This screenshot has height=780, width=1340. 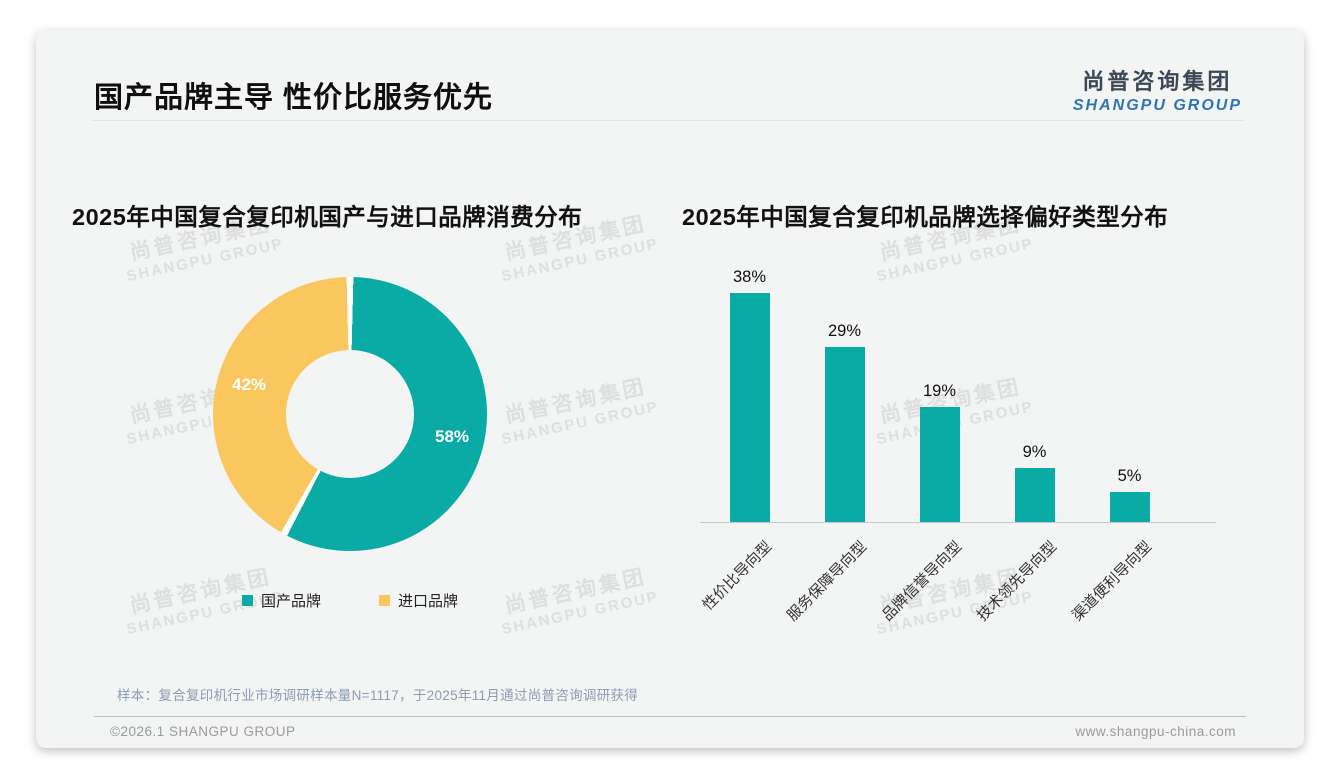 I want to click on copyright-text: ©2026.1 SHANGPU GROUP, so click(x=203, y=731).